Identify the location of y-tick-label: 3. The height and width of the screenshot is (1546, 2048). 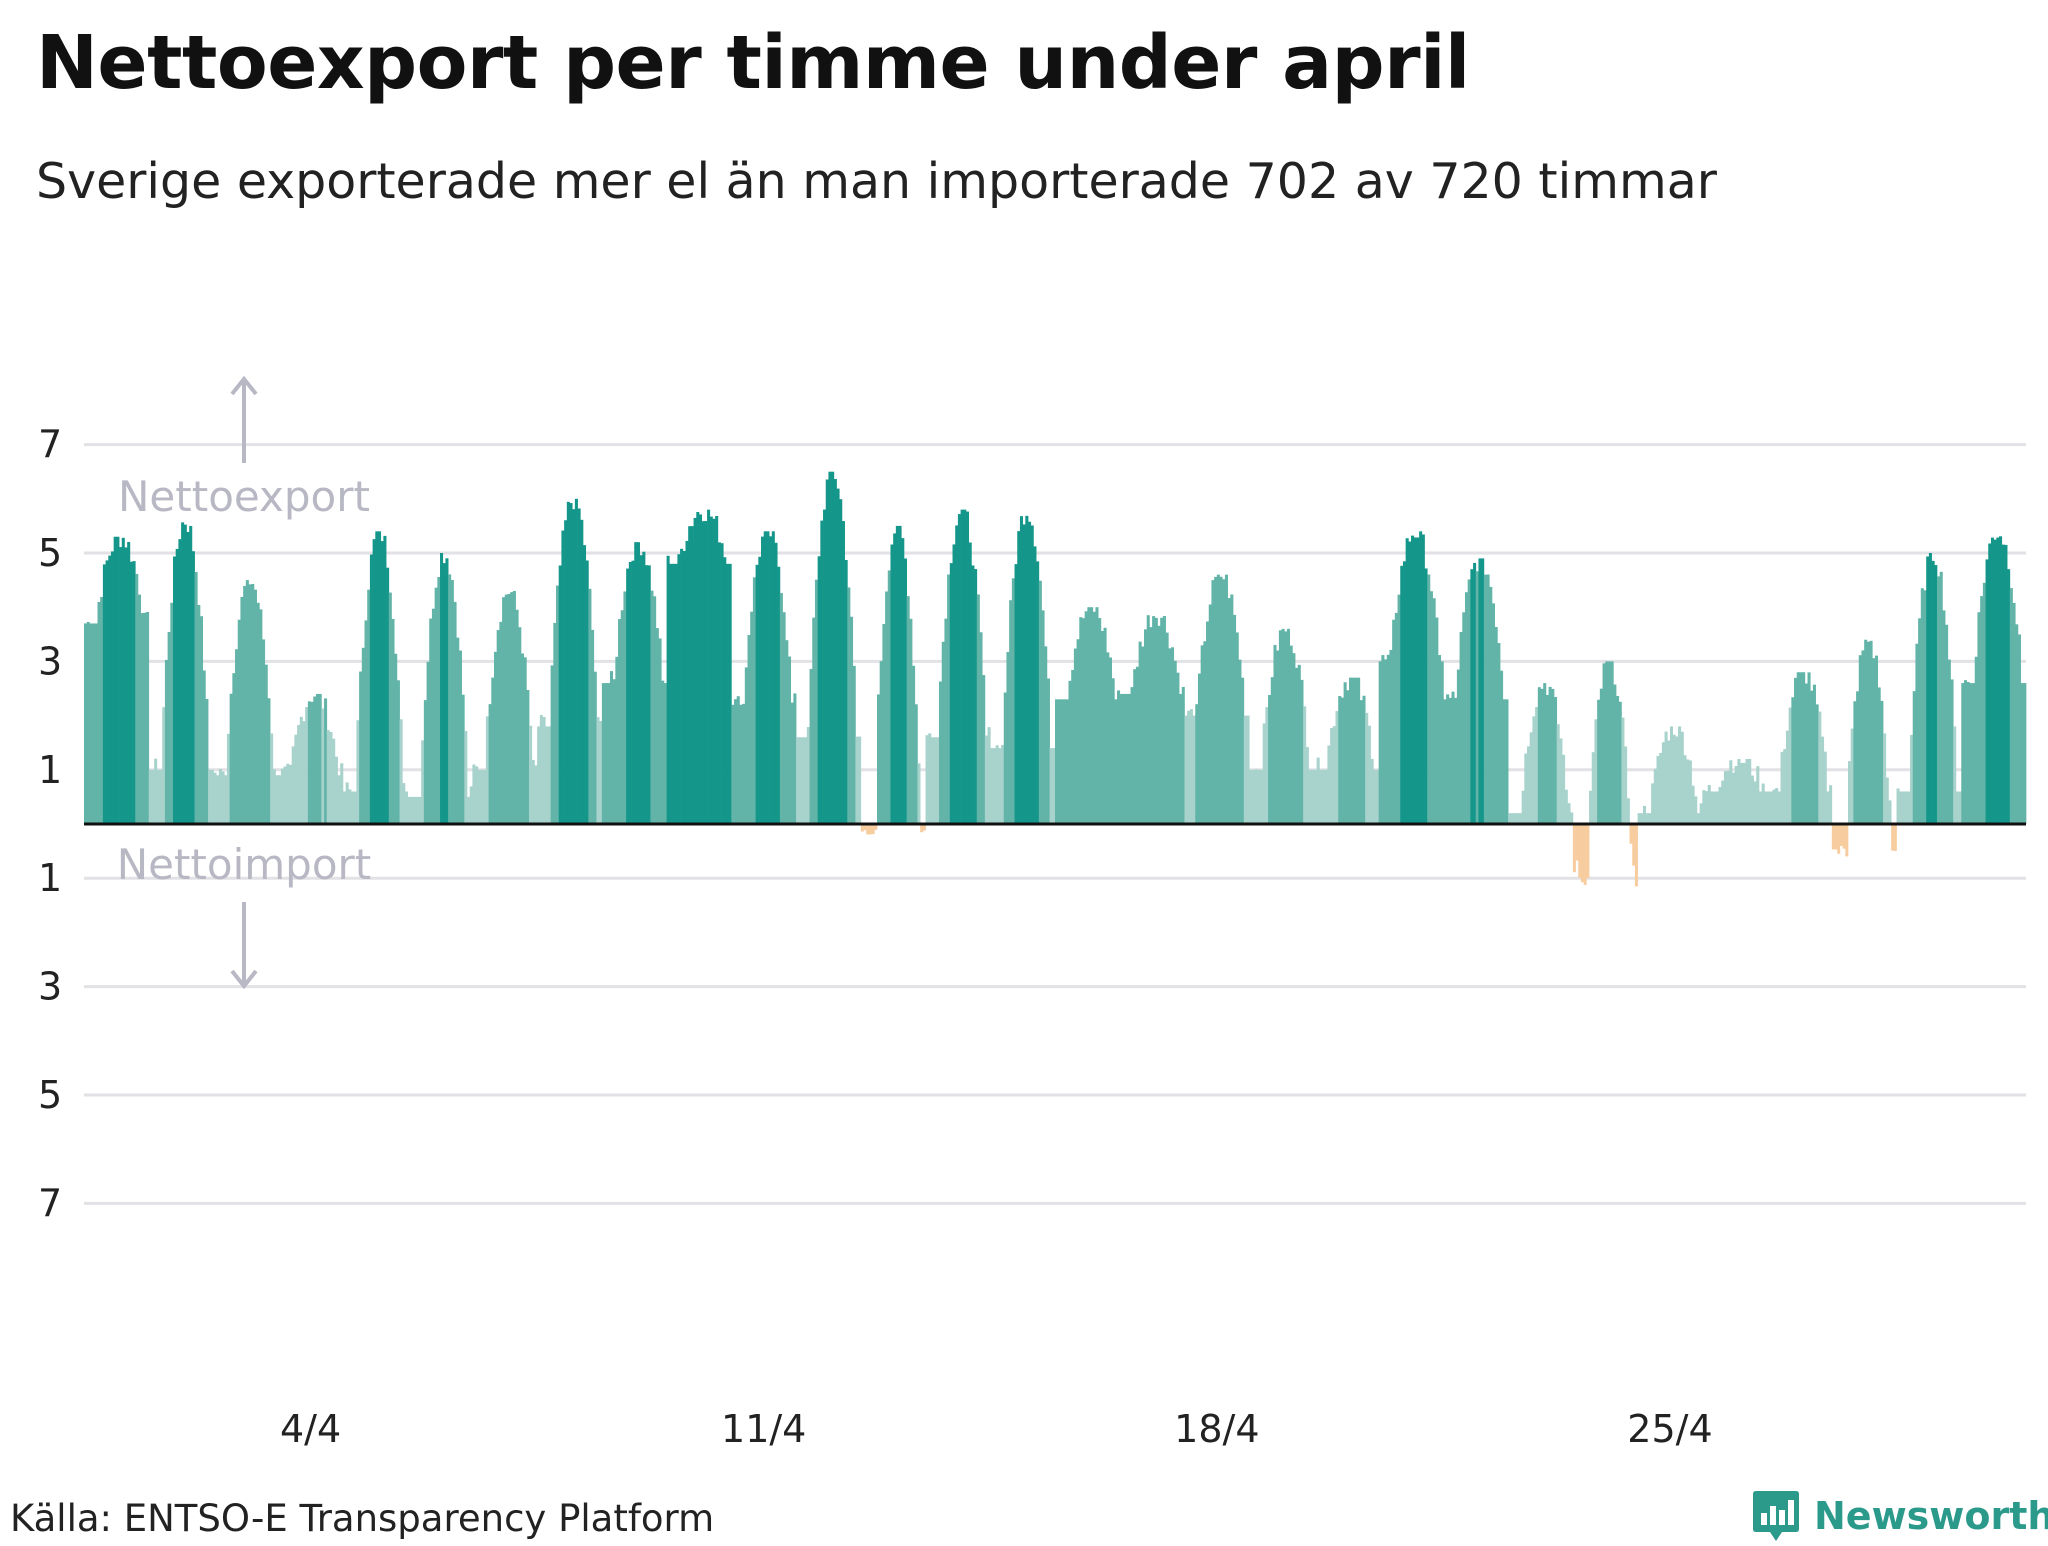
(50, 661).